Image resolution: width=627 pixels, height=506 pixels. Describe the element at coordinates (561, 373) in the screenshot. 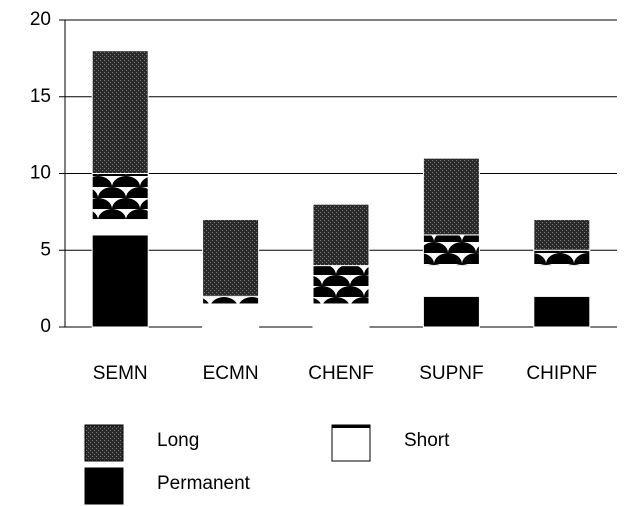

I see `x-tick-label: CHIPNF` at that location.